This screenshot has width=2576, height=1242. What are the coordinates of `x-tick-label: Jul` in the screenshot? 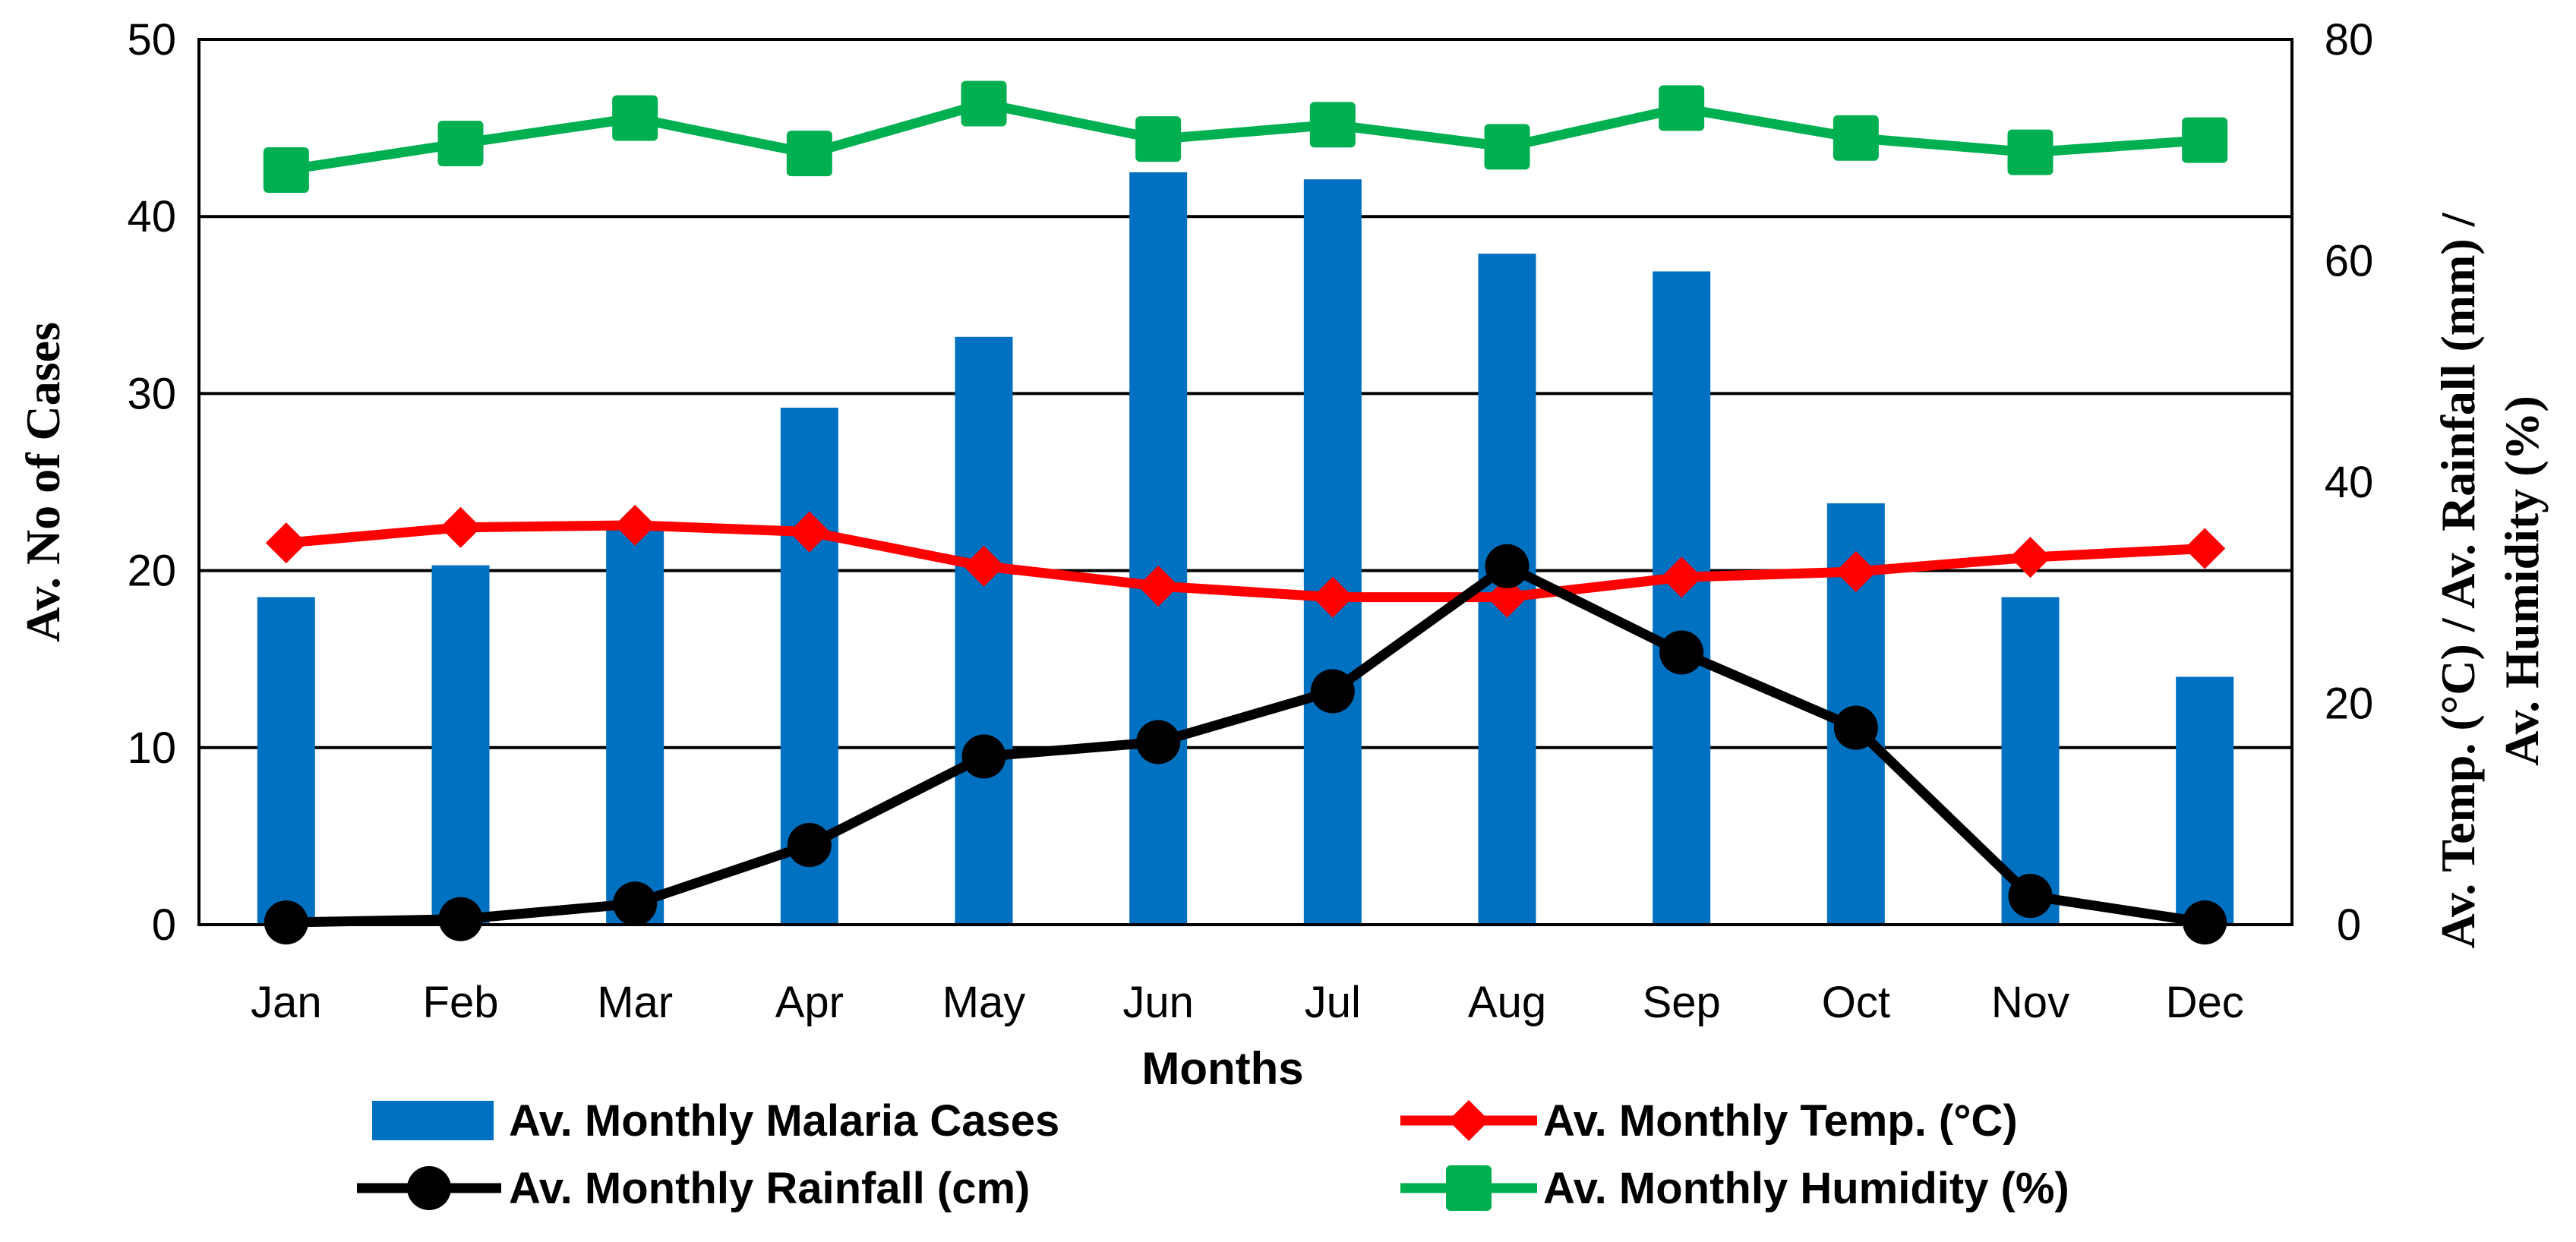 It's located at (1333, 1002).